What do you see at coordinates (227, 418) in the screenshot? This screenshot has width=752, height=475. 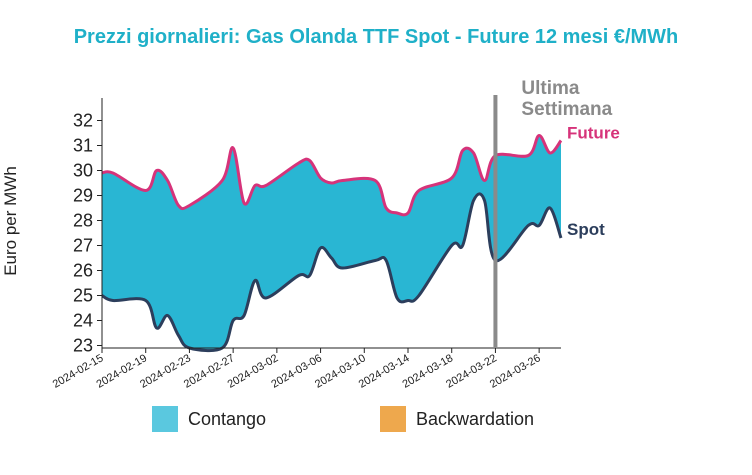 I see `legend-label-contango: Contango` at bounding box center [227, 418].